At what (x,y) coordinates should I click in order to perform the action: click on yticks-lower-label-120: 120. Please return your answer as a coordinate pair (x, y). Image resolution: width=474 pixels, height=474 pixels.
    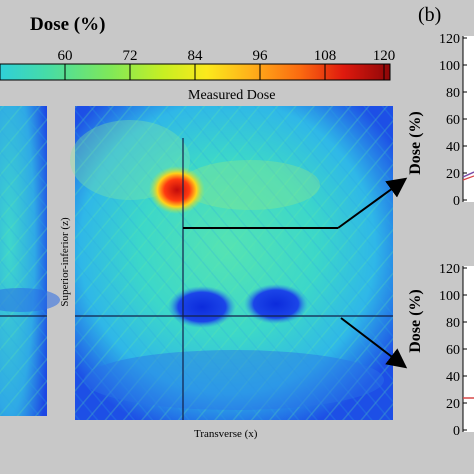
    Looking at the image, I should click on (449, 269).